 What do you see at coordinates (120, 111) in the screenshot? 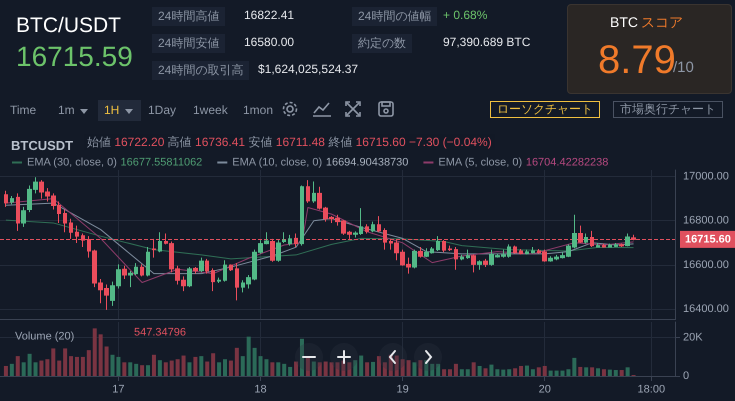
I see `text: 1H` at bounding box center [120, 111].